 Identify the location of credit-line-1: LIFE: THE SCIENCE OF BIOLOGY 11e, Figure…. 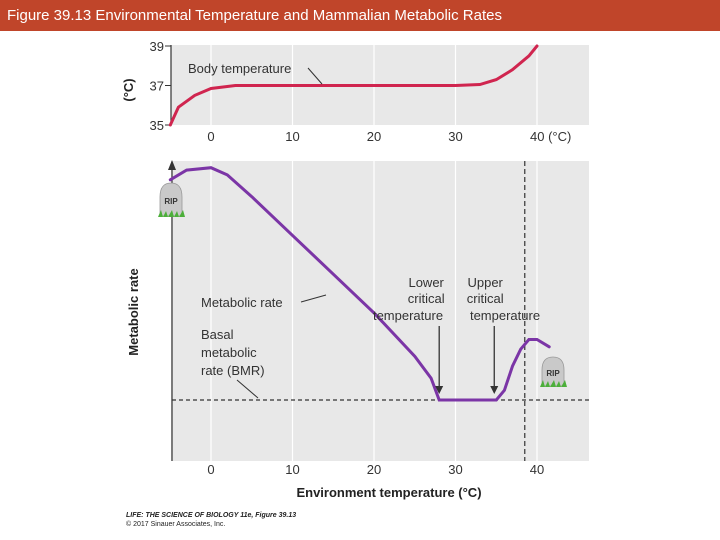
(211, 515).